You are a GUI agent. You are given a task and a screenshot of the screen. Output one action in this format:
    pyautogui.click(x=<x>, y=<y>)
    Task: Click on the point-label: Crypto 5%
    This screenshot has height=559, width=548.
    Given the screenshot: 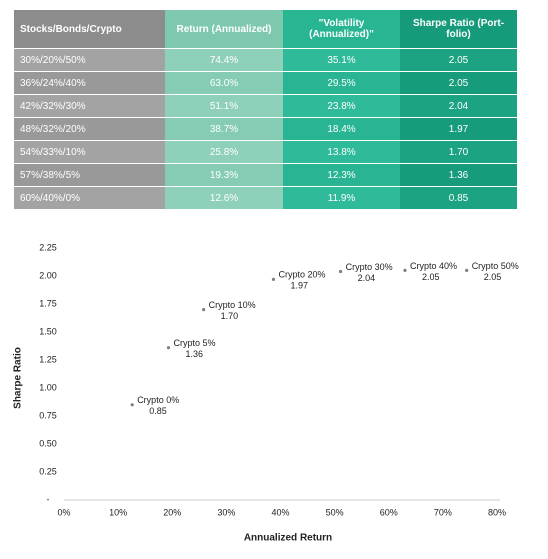 What is the action you would take?
    pyautogui.click(x=194, y=343)
    